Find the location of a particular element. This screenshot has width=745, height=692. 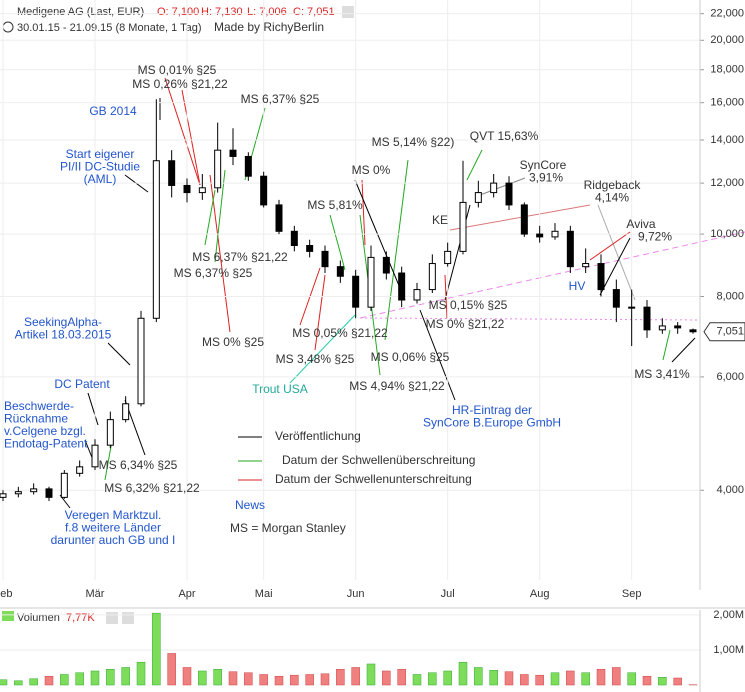

ohlc-high: H: 7,130 is located at coordinates (222, 12).